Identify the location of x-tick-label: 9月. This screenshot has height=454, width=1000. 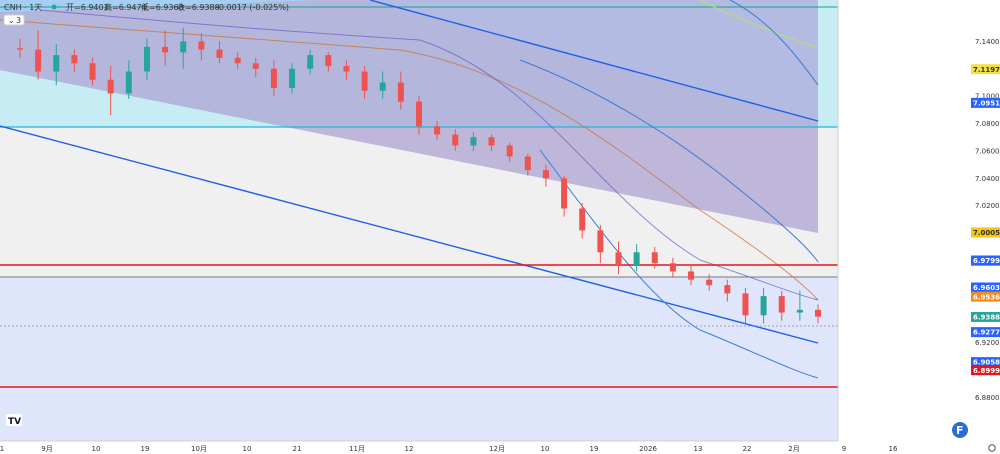
(46, 449).